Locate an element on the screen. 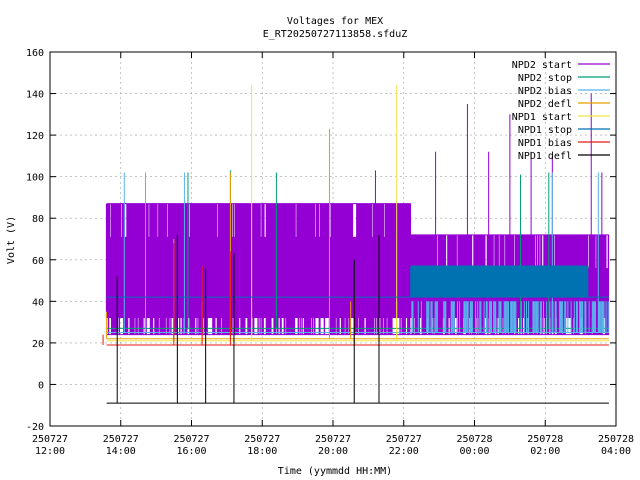  legend-entry: NPD2 defl is located at coordinates (564, 104).